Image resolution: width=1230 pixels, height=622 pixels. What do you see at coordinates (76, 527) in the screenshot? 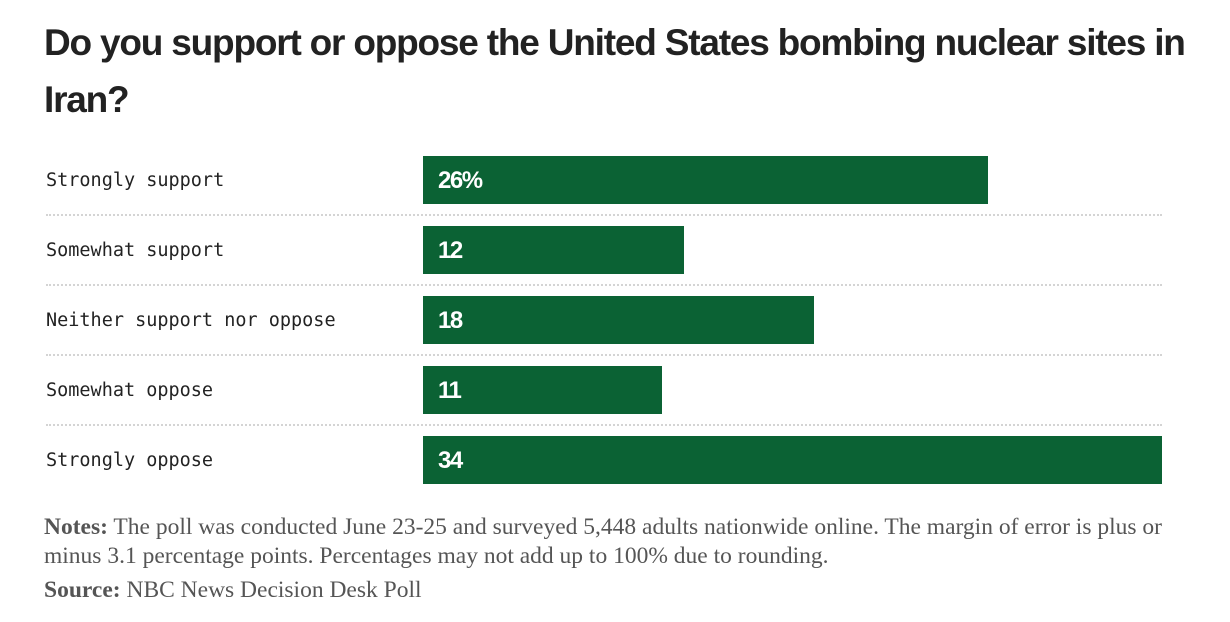
I see `notes-label: Notes:` at bounding box center [76, 527].